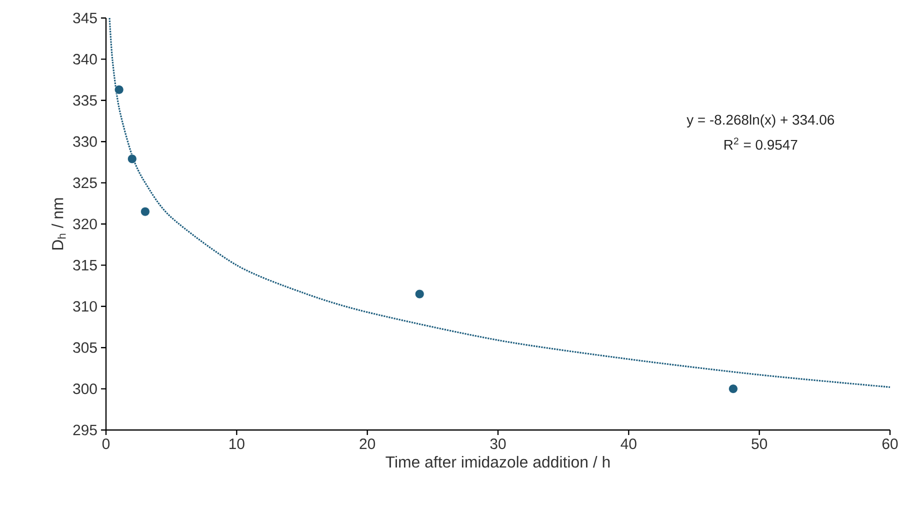 Image resolution: width=907 pixels, height=515 pixels. What do you see at coordinates (106, 444) in the screenshot?
I see `x-tick-label: 0` at bounding box center [106, 444].